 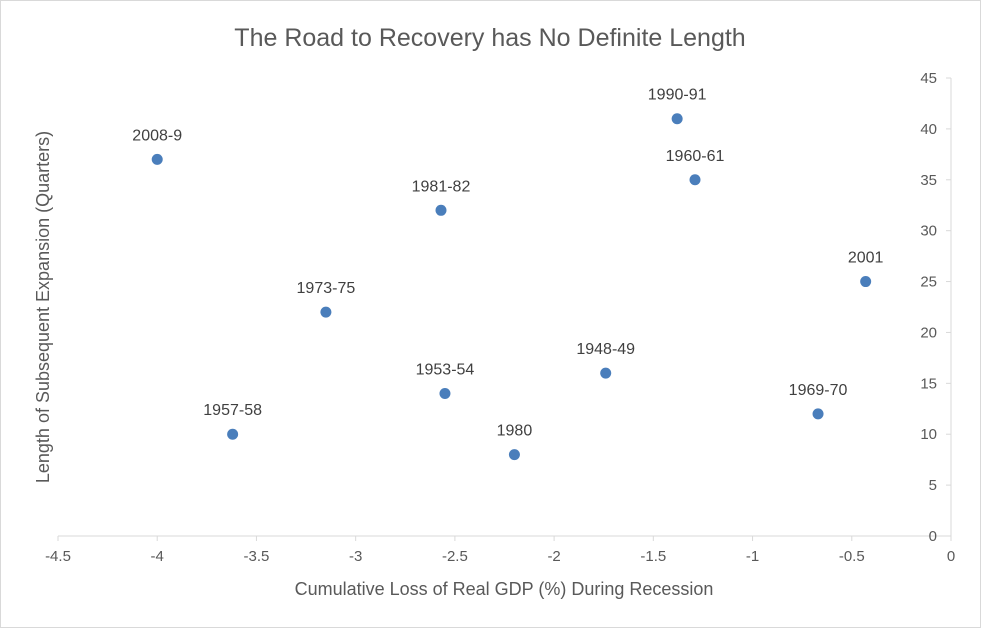 I want to click on point-label: 2001, so click(x=866, y=258).